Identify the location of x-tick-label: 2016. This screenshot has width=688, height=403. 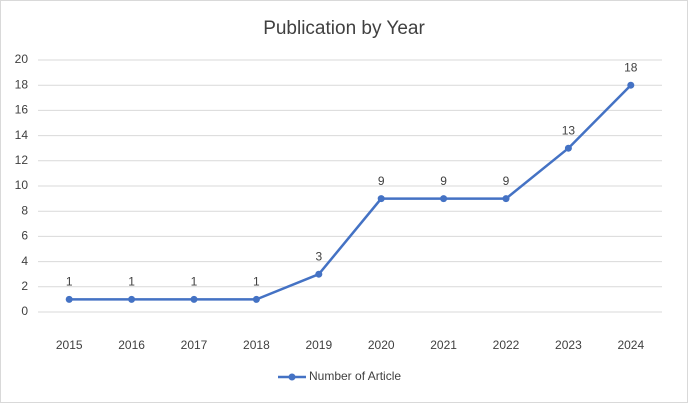
(131, 345).